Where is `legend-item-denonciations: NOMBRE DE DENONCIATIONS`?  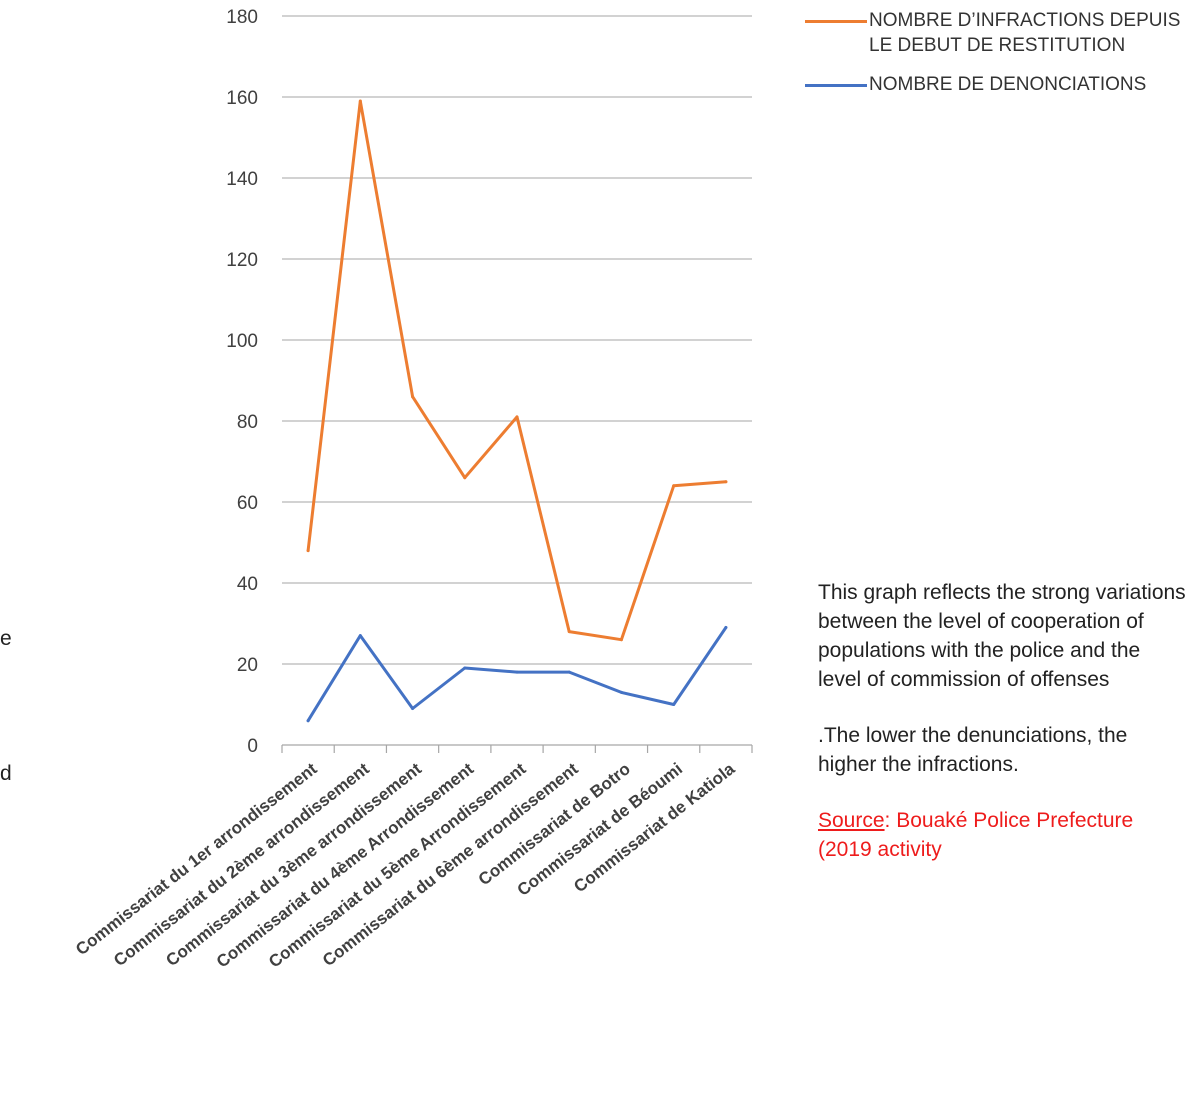 legend-item-denonciations: NOMBRE DE DENONCIATIONS is located at coordinates (998, 84).